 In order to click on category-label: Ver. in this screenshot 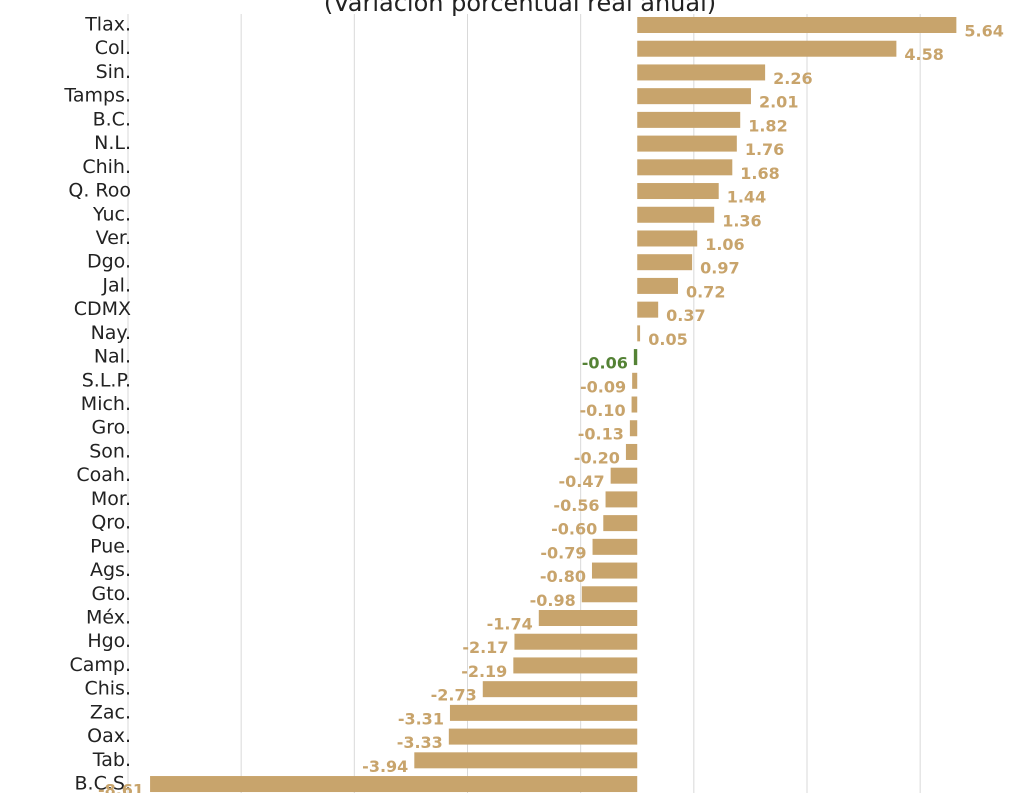, I will do `click(113, 238)`.